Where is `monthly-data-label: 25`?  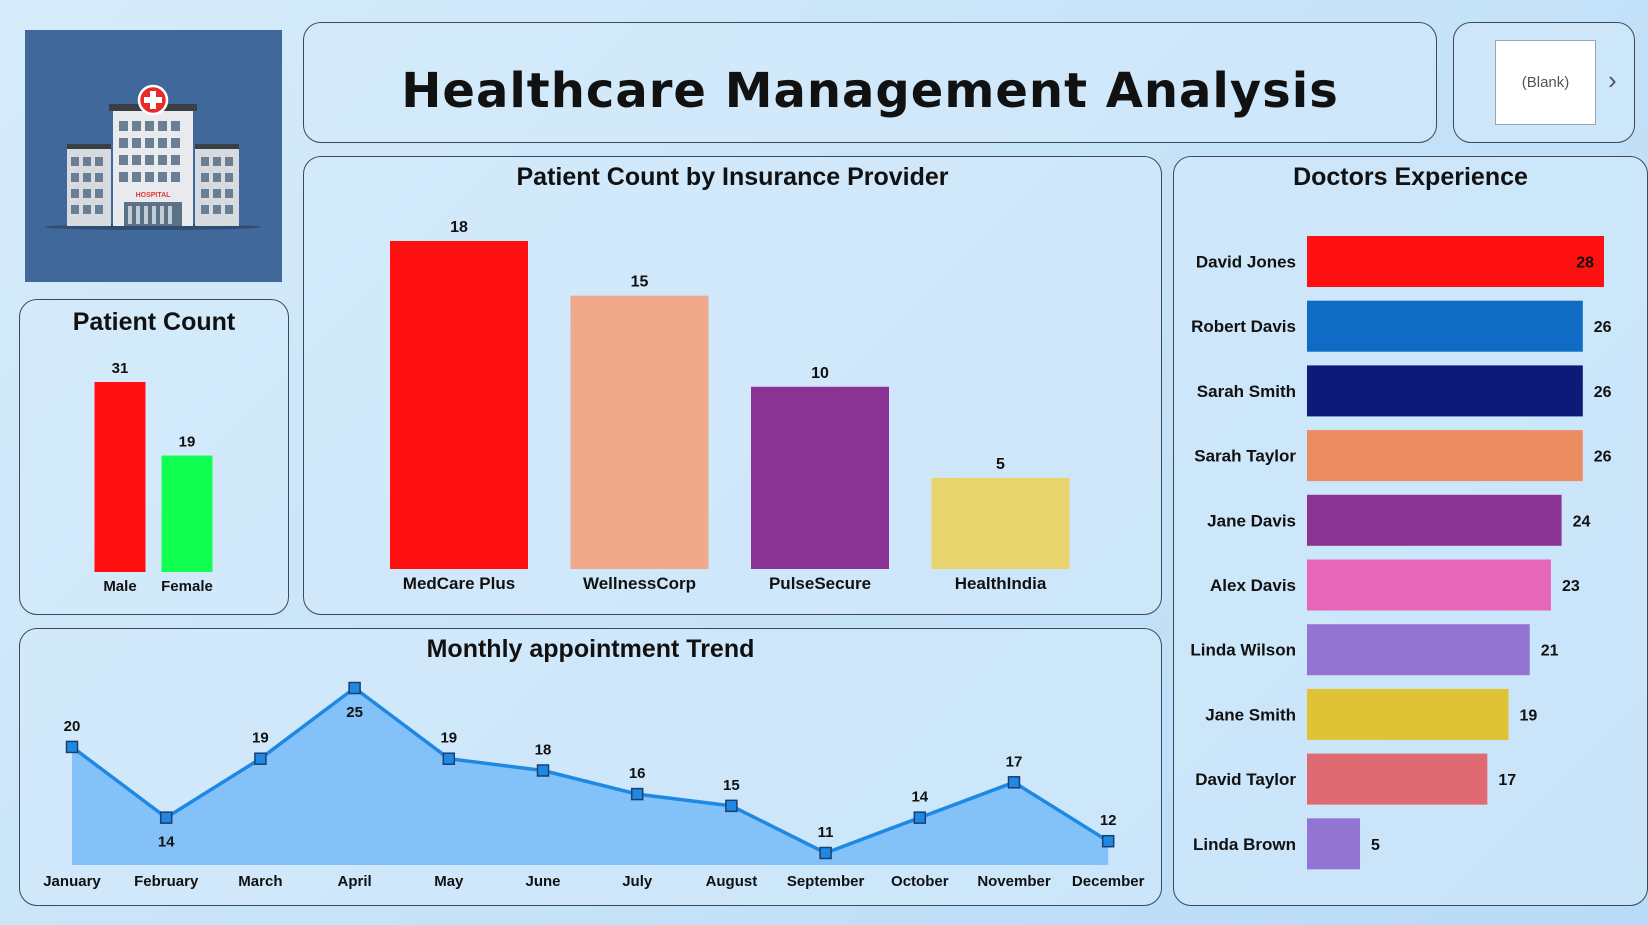
monthly-data-label: 25 is located at coordinates (354, 712).